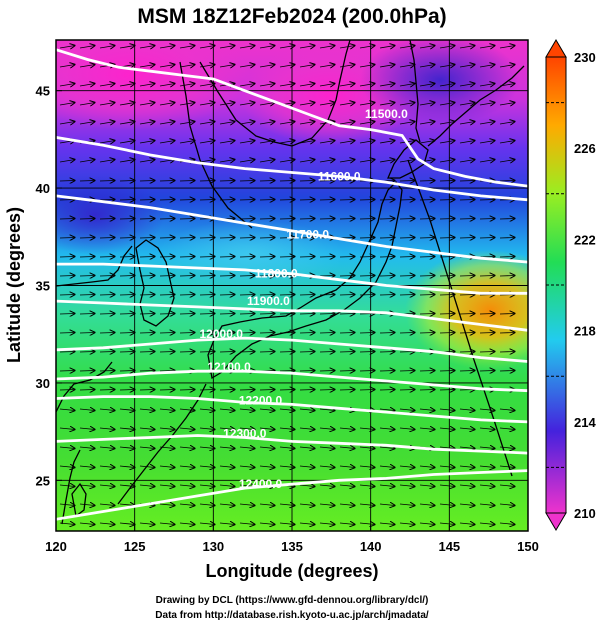 The image size is (599, 625). Describe the element at coordinates (415, 91) in the screenshot. I see `coastline-sakhalin` at that location.